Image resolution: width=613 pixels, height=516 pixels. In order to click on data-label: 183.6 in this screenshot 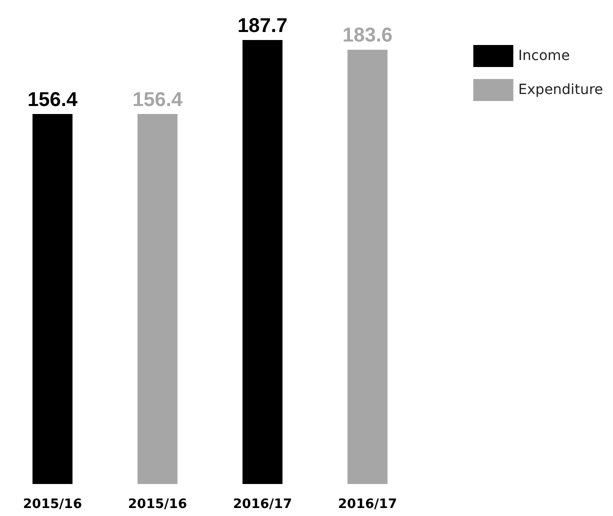, I will do `click(367, 35)`.